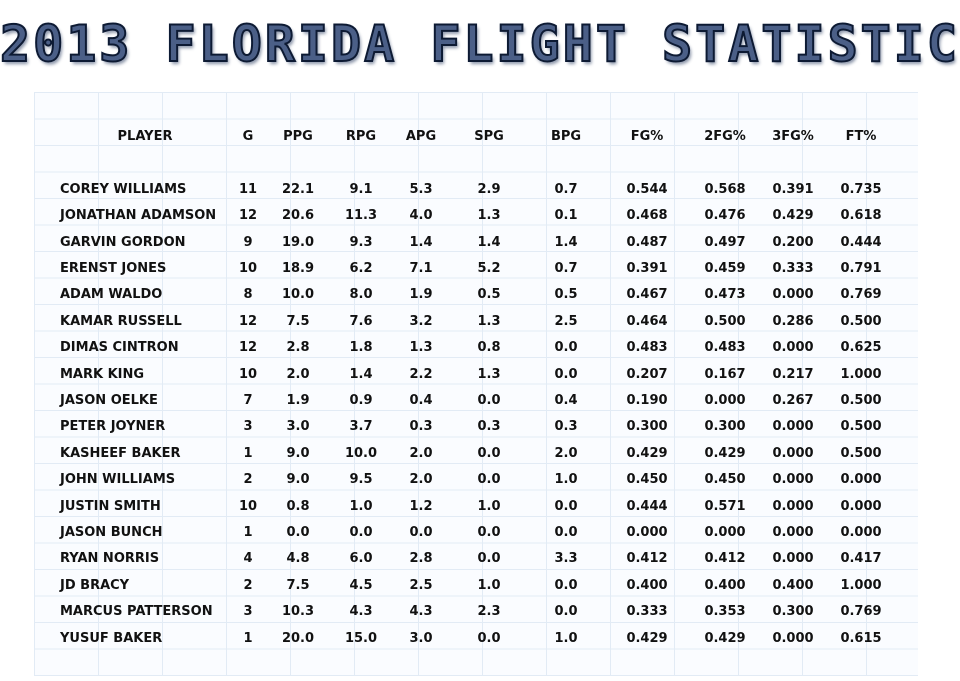 This screenshot has width=960, height=681. What do you see at coordinates (566, 559) in the screenshot?
I see `bpg-cell: 3.3` at bounding box center [566, 559].